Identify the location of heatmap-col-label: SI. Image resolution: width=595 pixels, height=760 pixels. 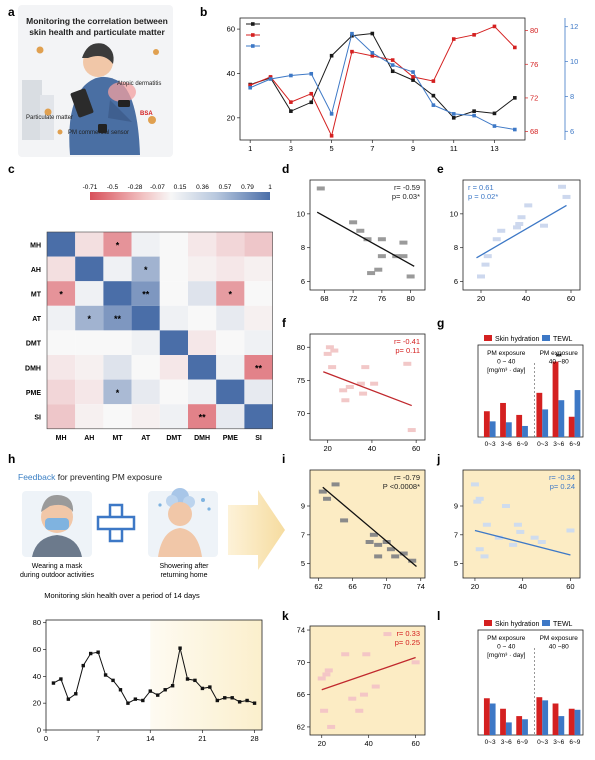
(258, 438).